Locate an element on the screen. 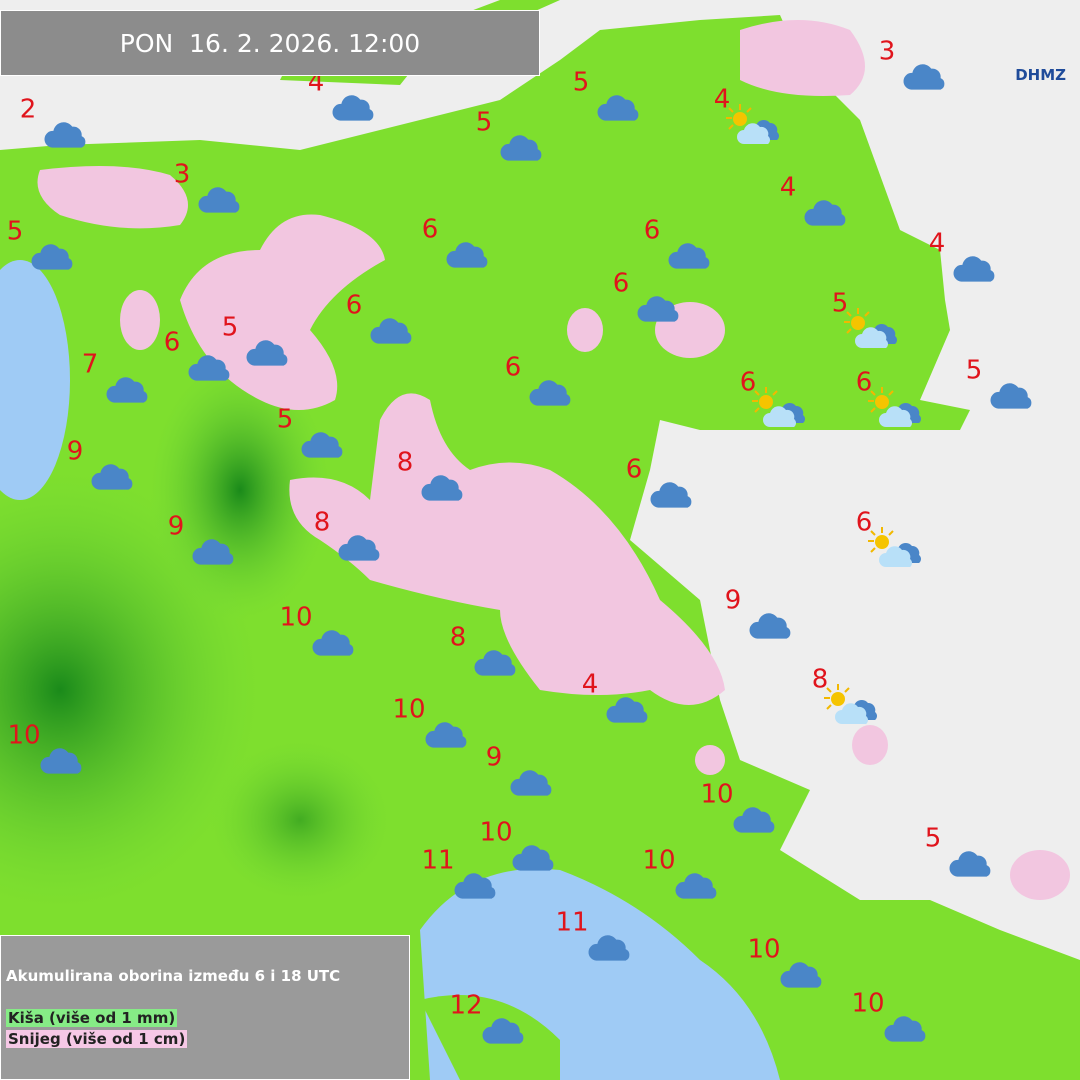  legend-title: Akumulirana oborina između 6 i 18 UTC is located at coordinates (173, 976).